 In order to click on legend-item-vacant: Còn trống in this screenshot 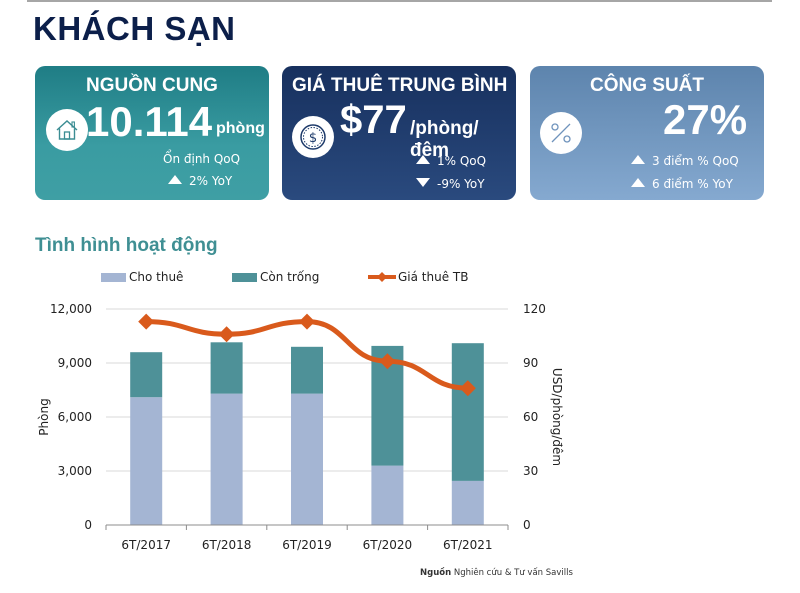, I will do `click(275, 277)`.